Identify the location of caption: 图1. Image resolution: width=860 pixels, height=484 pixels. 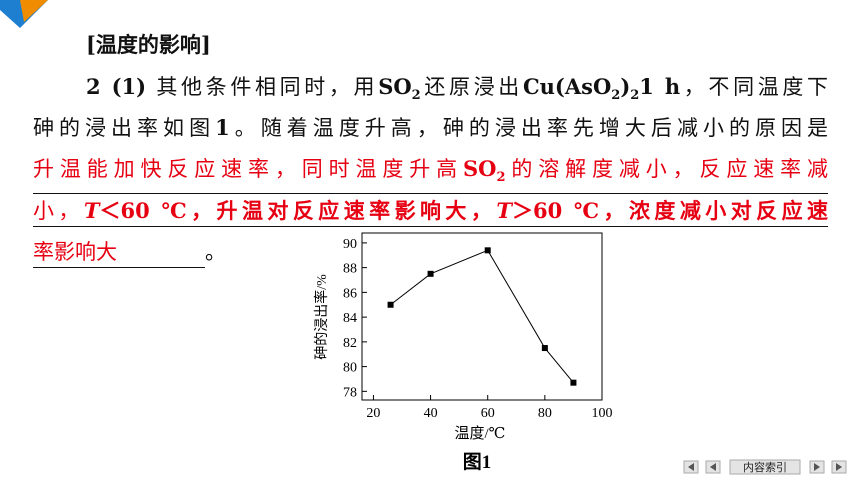
(477, 462).